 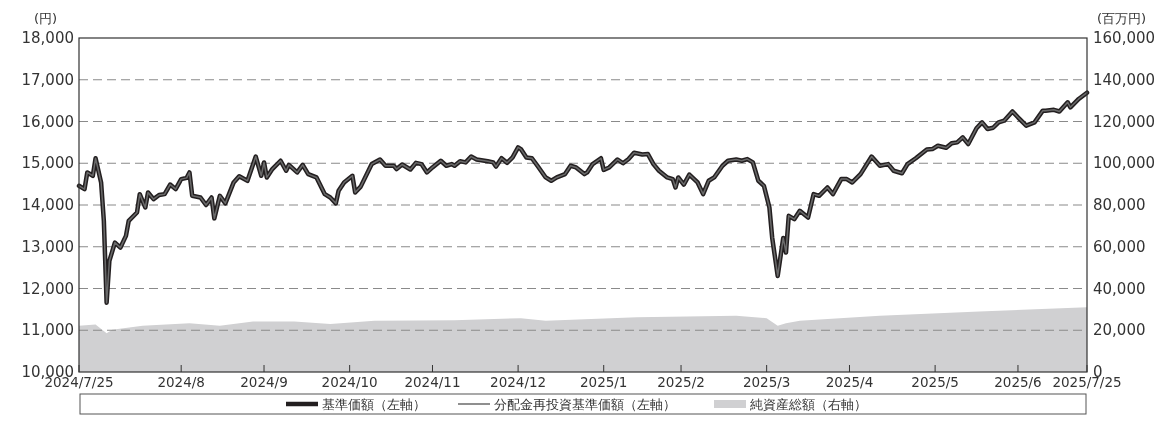 I want to click on y2-tick-label: 140,000, so click(x=1124, y=79).